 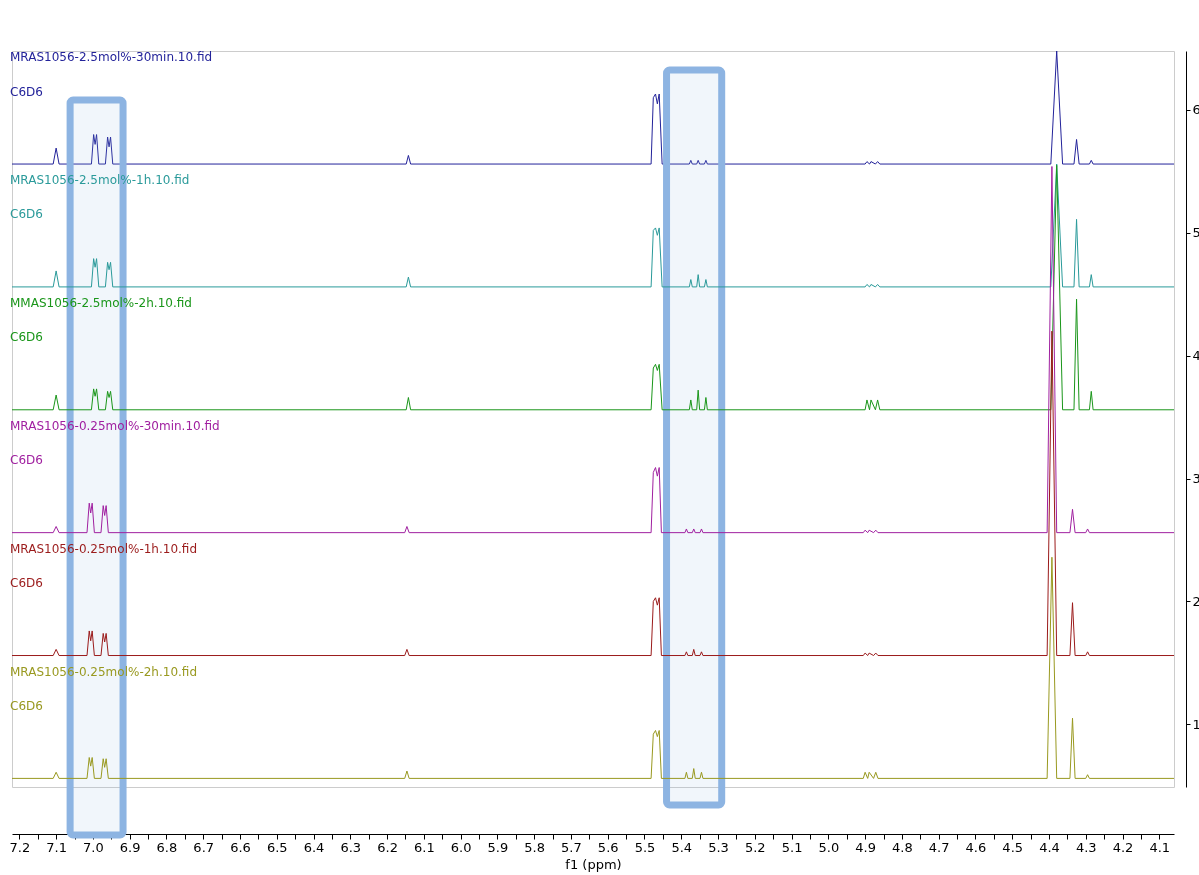 What do you see at coordinates (593, 864) in the screenshot?
I see `x-axis-title: f1 (ppm)` at bounding box center [593, 864].